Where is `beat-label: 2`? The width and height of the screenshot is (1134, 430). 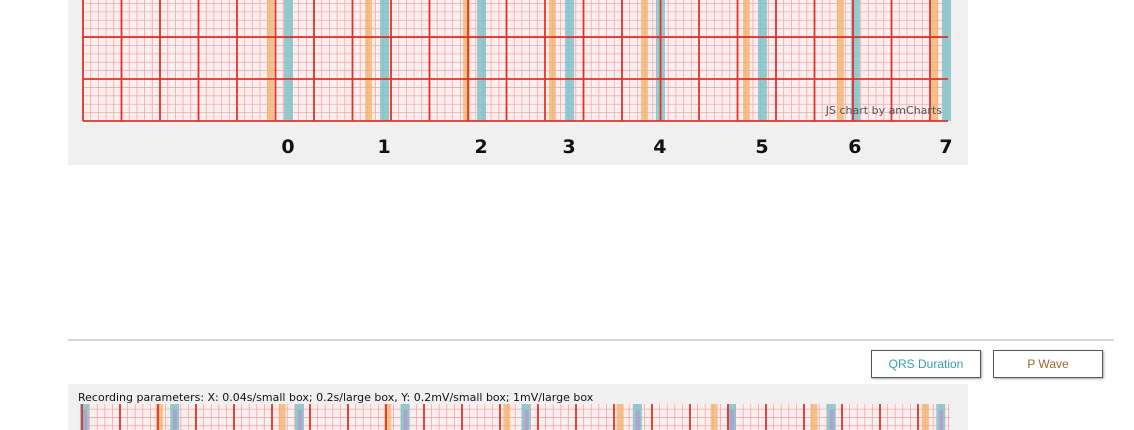 beat-label: 2 is located at coordinates (481, 147).